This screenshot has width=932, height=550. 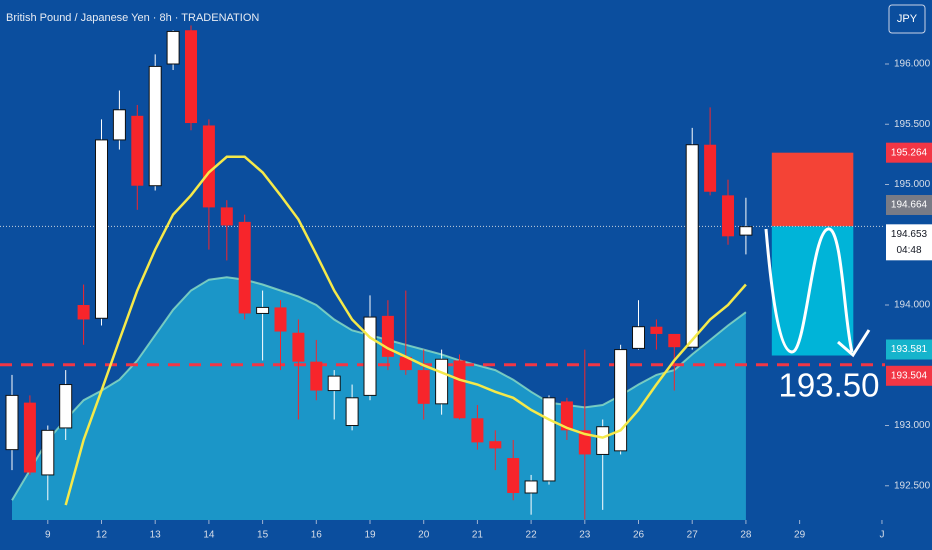 What do you see at coordinates (912, 64) in the screenshot?
I see `y-tick-label: 196.000` at bounding box center [912, 64].